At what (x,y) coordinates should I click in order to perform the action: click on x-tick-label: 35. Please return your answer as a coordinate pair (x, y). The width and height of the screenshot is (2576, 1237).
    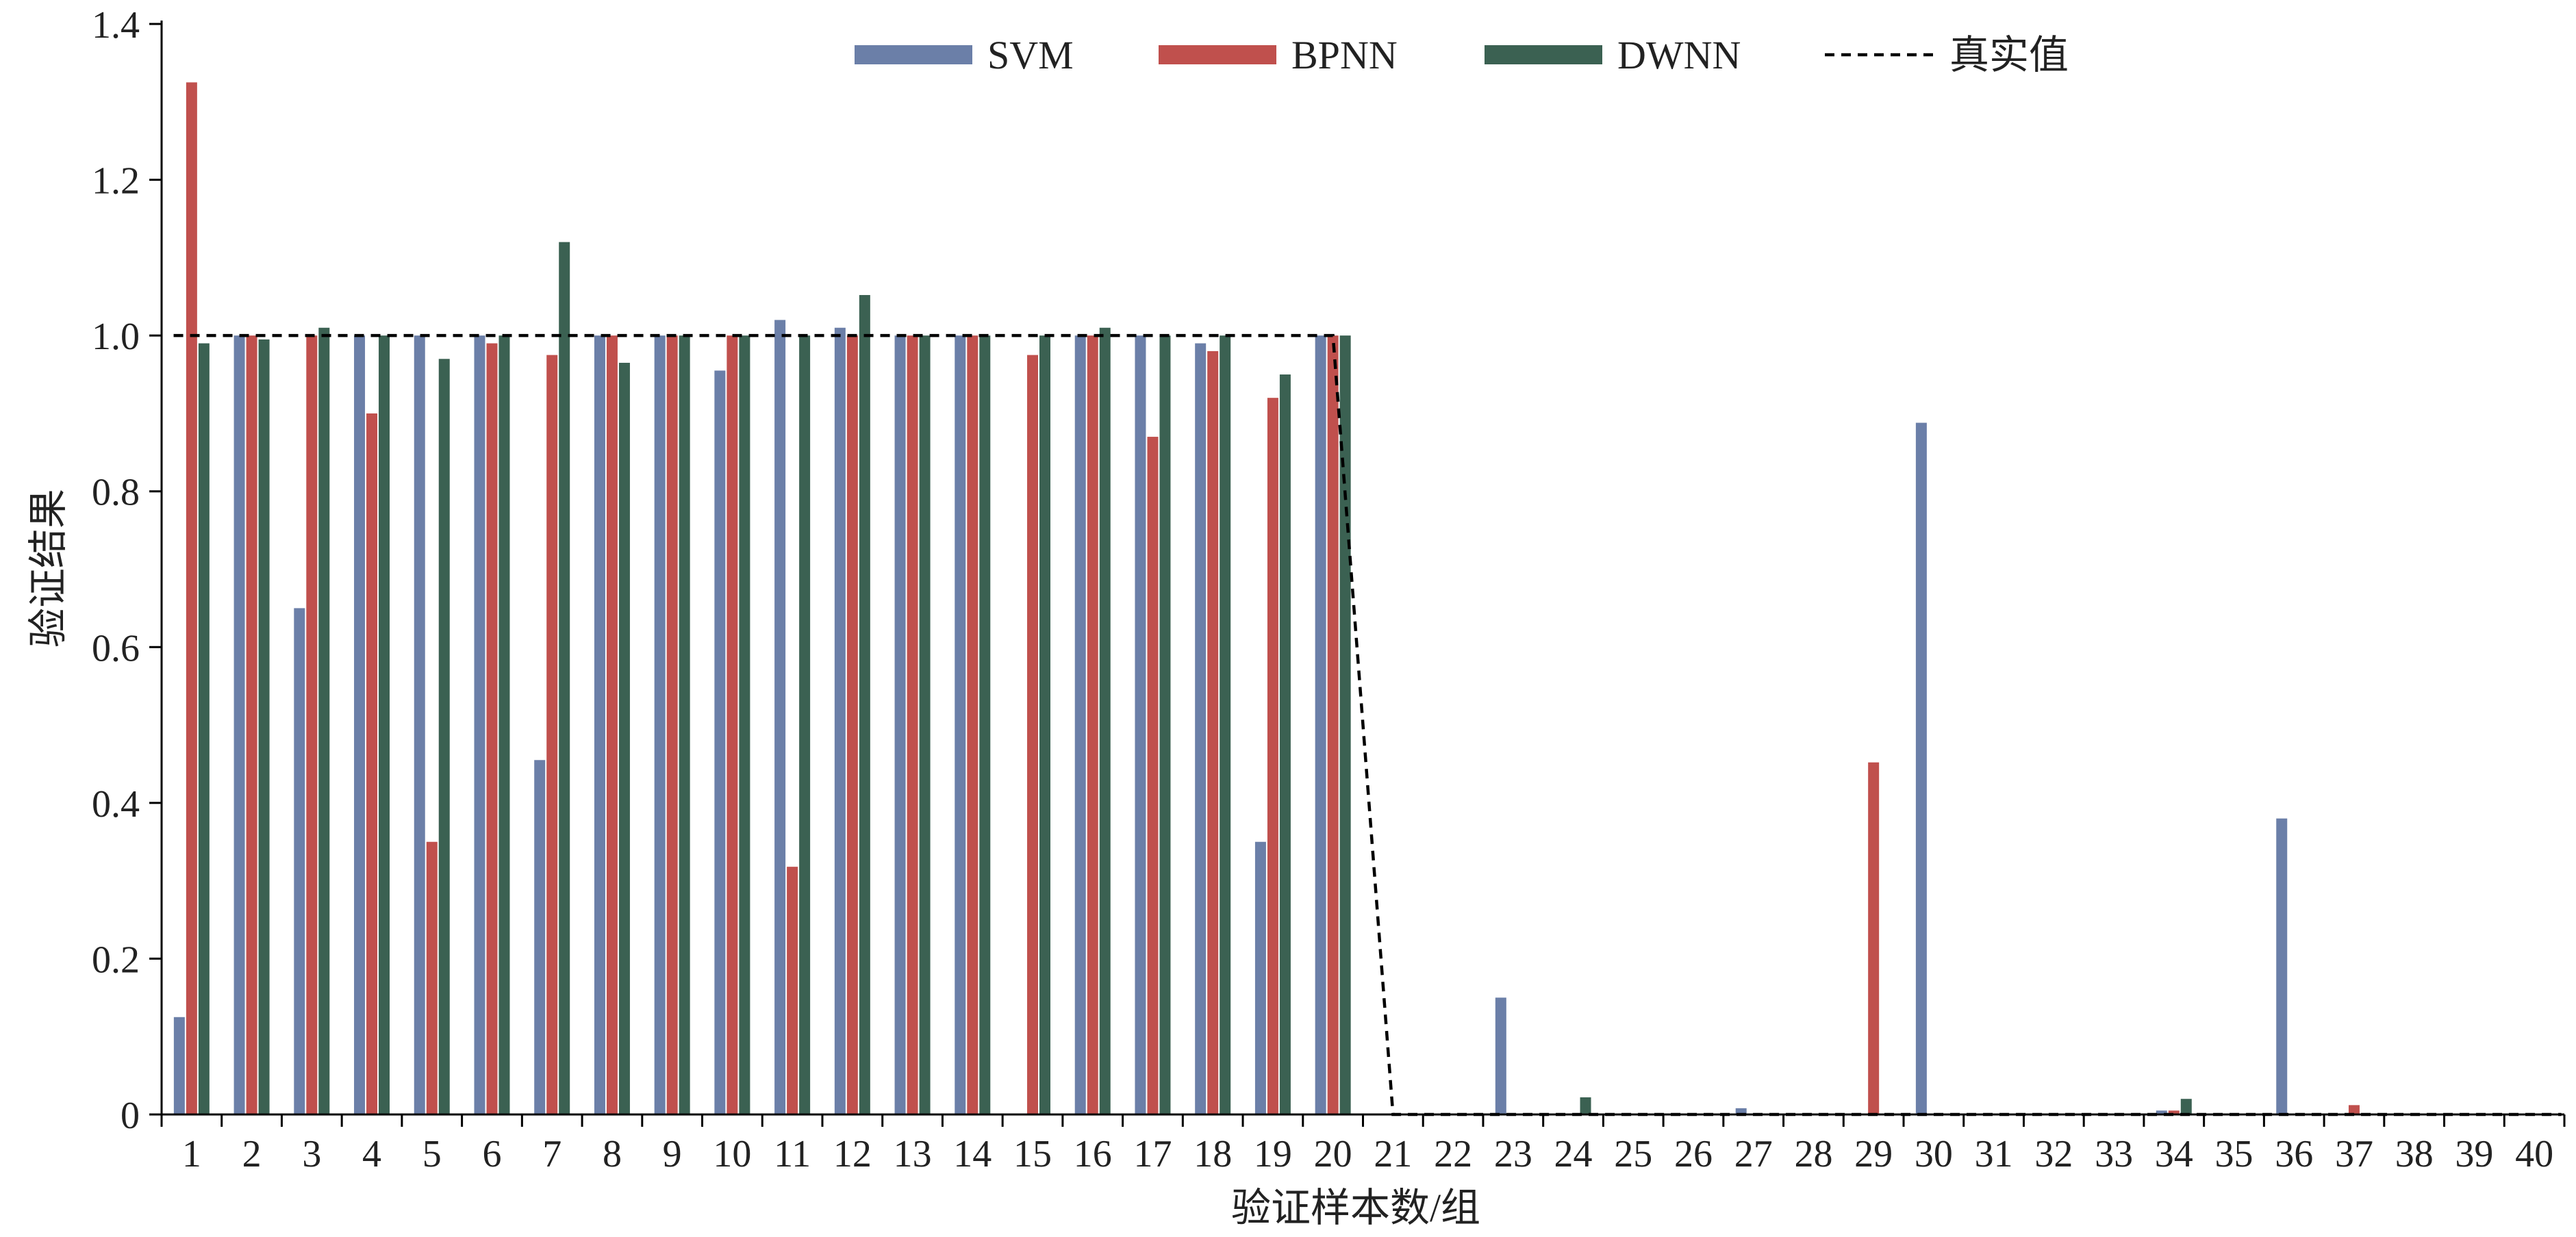
    Looking at the image, I should click on (2234, 1154).